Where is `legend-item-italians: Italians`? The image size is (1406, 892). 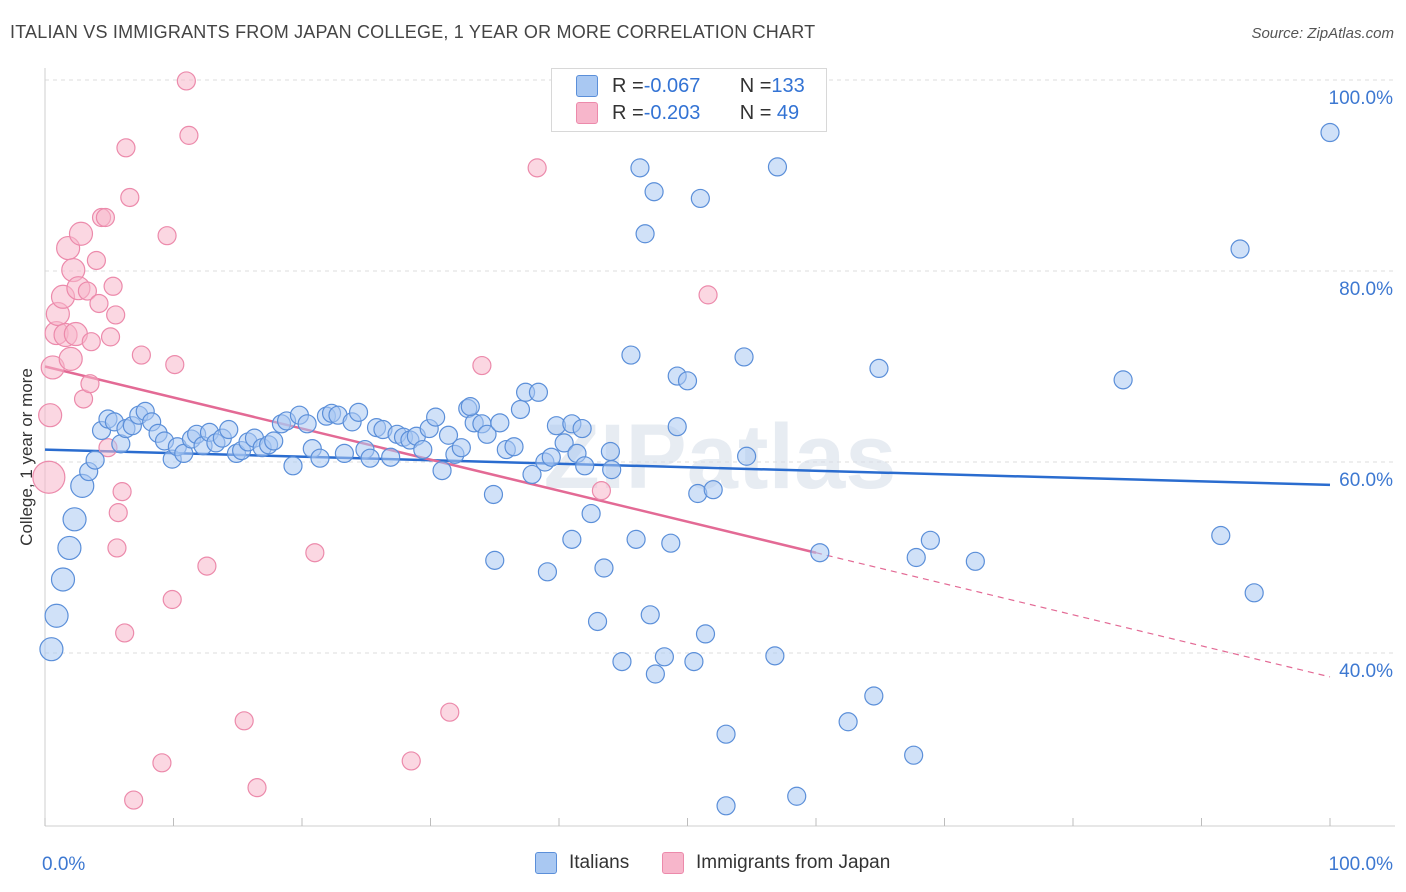
legend-item-italians: Italians is located at coordinates (582, 863).